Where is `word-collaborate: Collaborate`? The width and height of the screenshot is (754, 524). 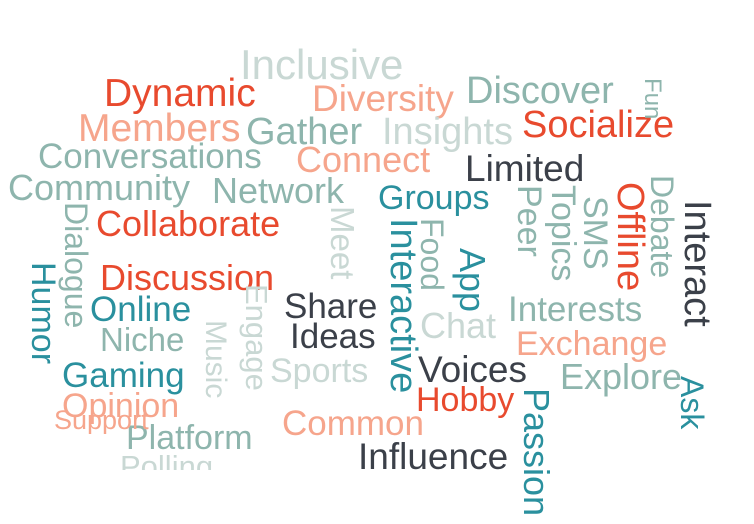
word-collaborate: Collaborate is located at coordinates (188, 223).